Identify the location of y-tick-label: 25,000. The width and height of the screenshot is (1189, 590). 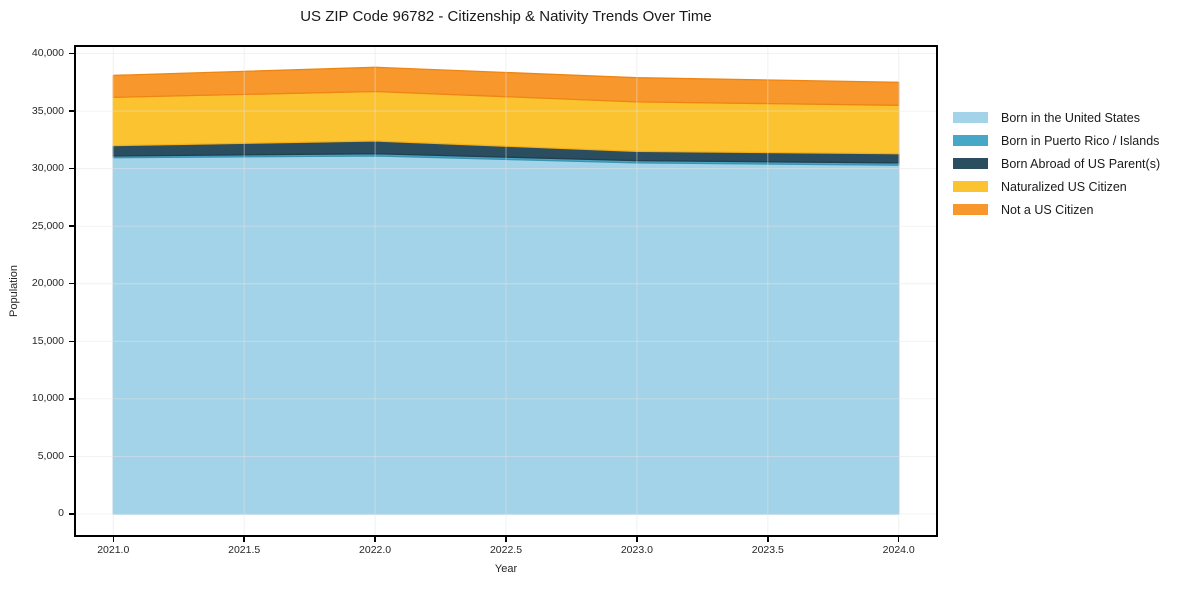
(47, 225).